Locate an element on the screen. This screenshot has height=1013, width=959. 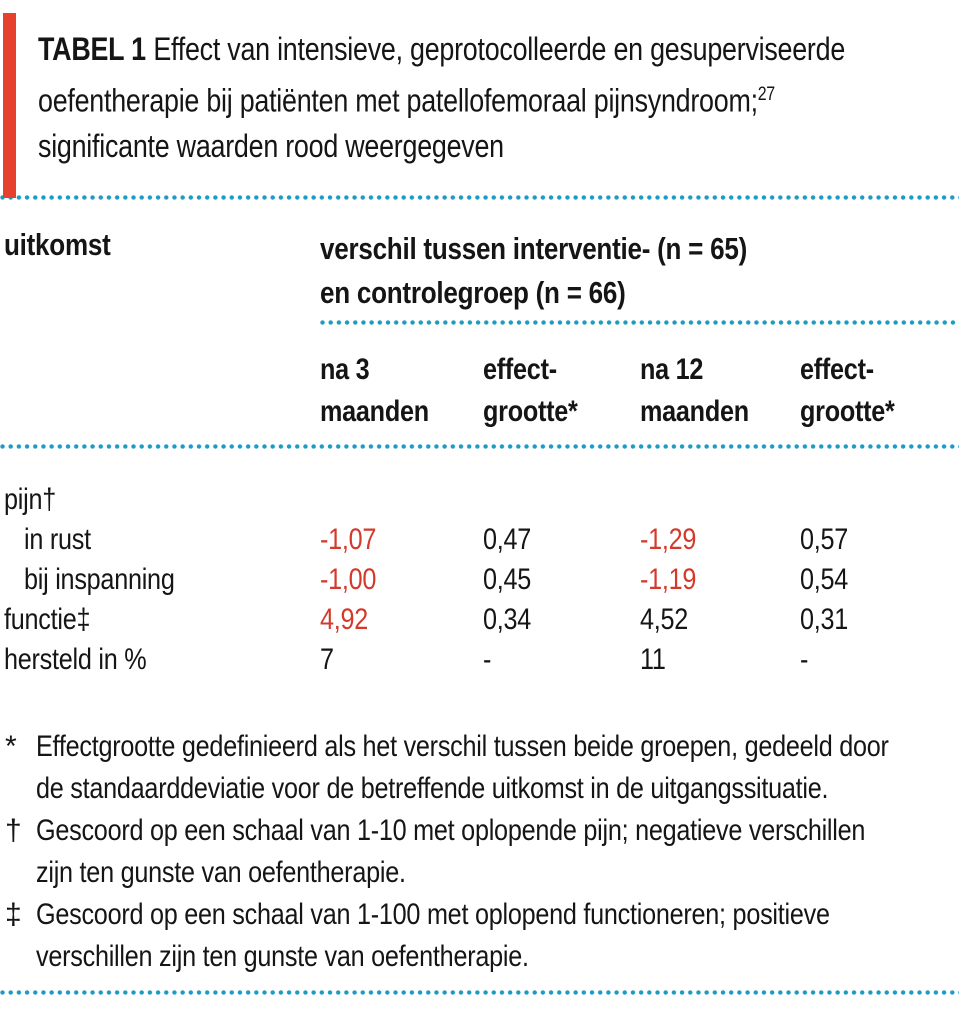
value-cell: 0,54 is located at coordinates (824, 579).